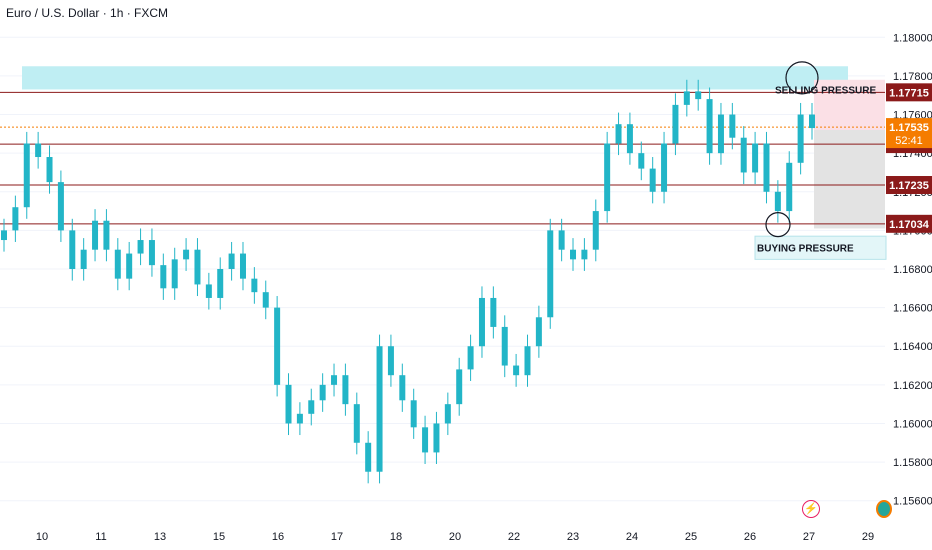 Image resolution: width=932 pixels, height=550 pixels. I want to click on price-tick-label: 1.15800, so click(912, 463).